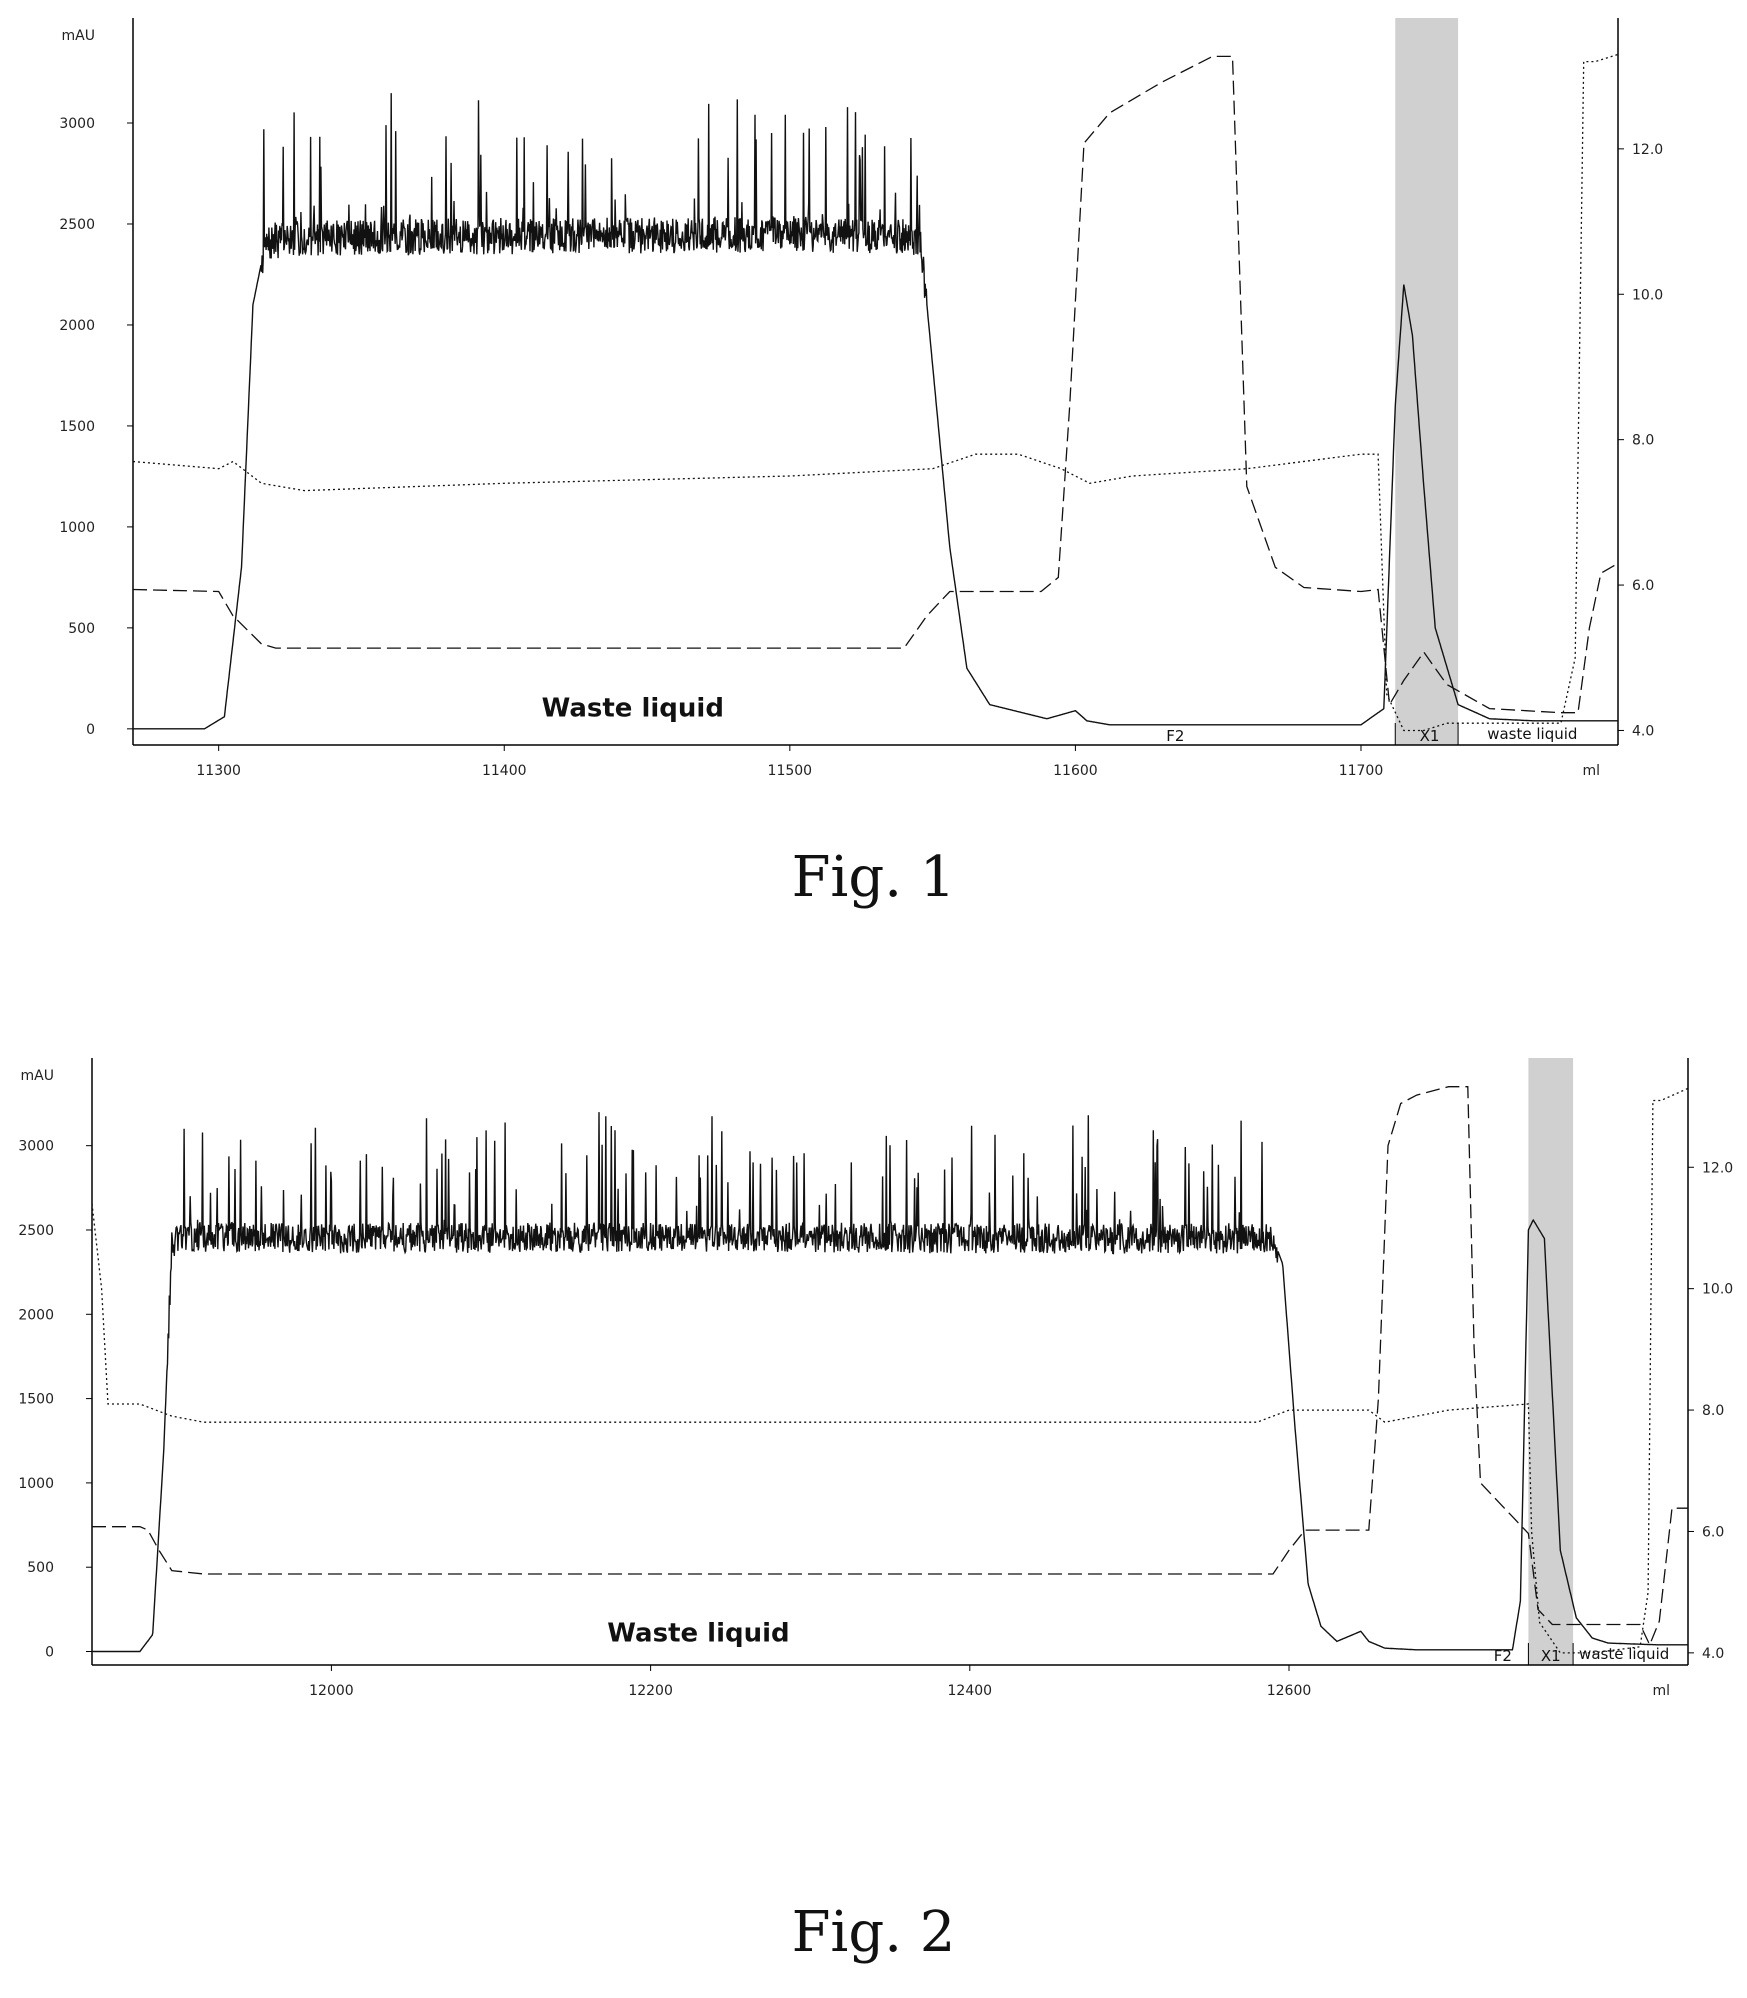 The height and width of the screenshot is (1998, 1747). Describe the element at coordinates (504, 771) in the screenshot. I see `x-tick-label: 11400` at that location.